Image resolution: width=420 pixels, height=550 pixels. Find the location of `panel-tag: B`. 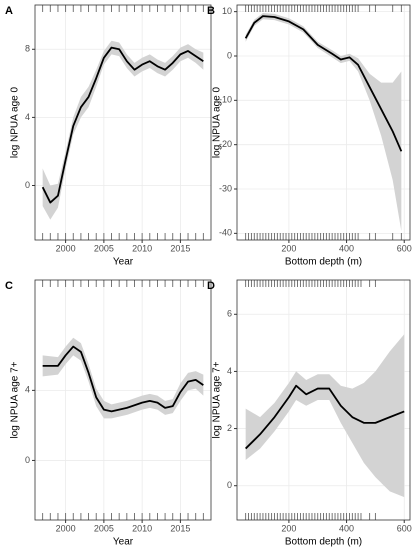

panel-tag: B is located at coordinates (211, 11).